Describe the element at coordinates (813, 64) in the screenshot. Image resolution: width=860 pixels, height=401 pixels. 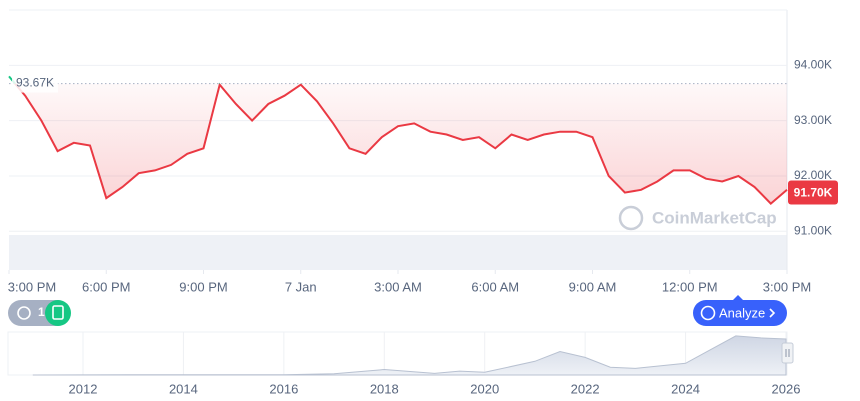
I see `y-tick-label: 94.00K` at that location.